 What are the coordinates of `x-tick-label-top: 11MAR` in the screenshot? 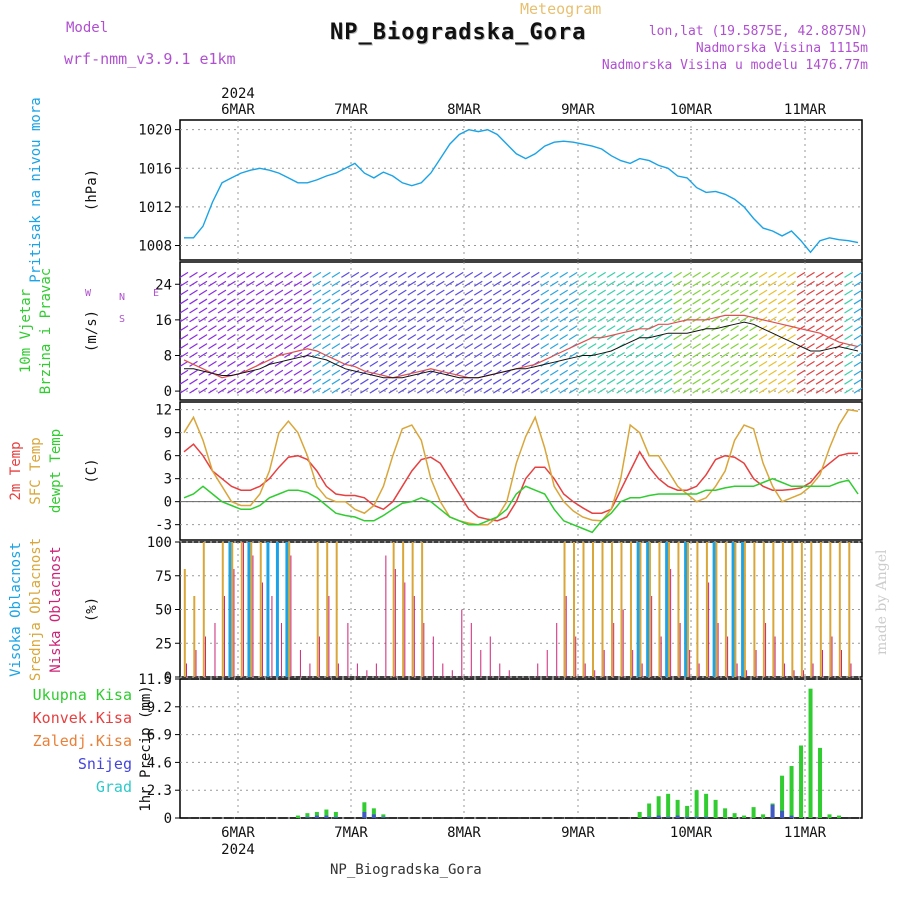 It's located at (805, 110).